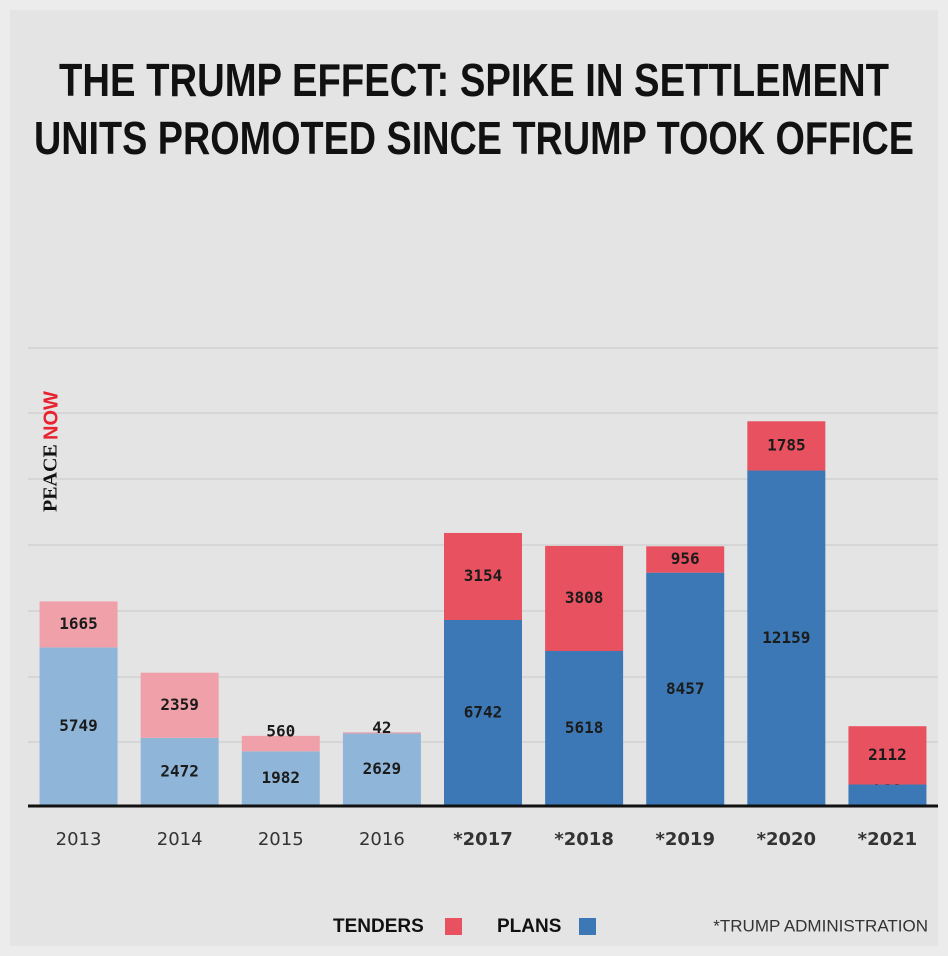 This screenshot has width=948, height=956. What do you see at coordinates (378, 926) in the screenshot?
I see `legend-label: TENDERS` at bounding box center [378, 926].